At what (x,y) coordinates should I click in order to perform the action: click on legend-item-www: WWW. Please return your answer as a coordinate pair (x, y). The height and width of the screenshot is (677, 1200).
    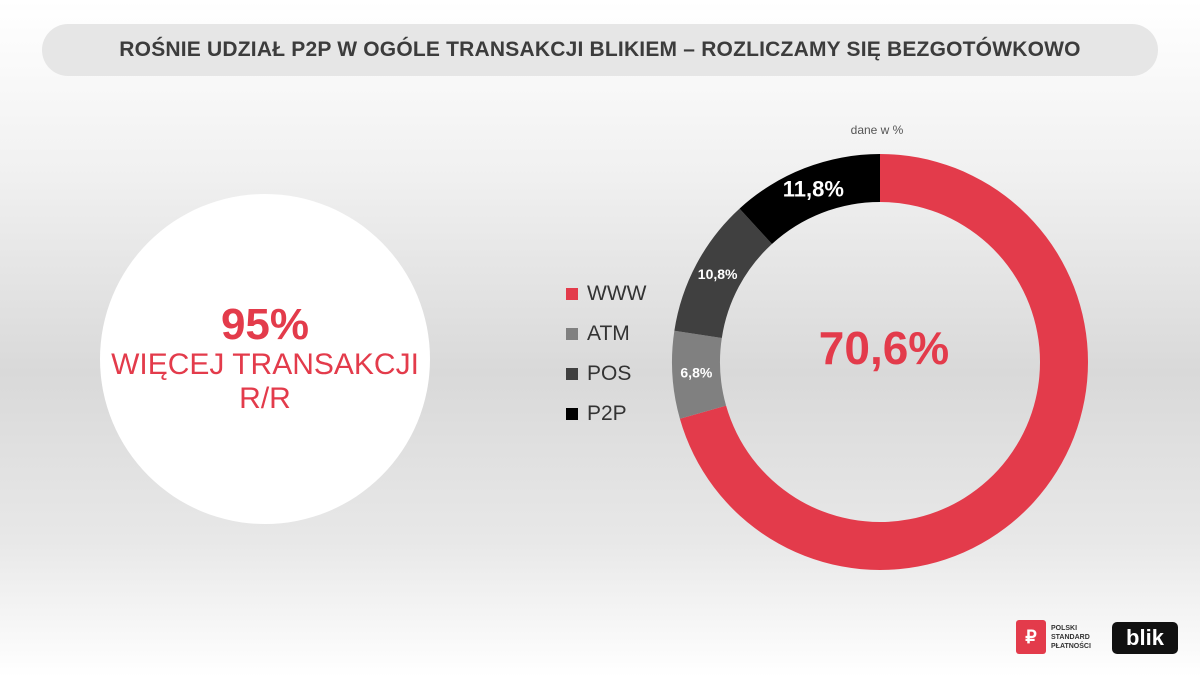
    Looking at the image, I should click on (606, 294).